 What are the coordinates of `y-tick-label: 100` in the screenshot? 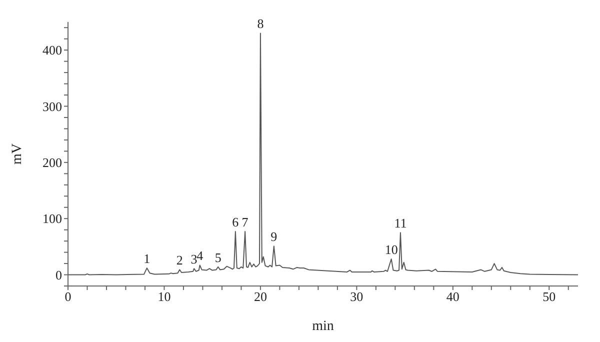 It's located at (52, 218).